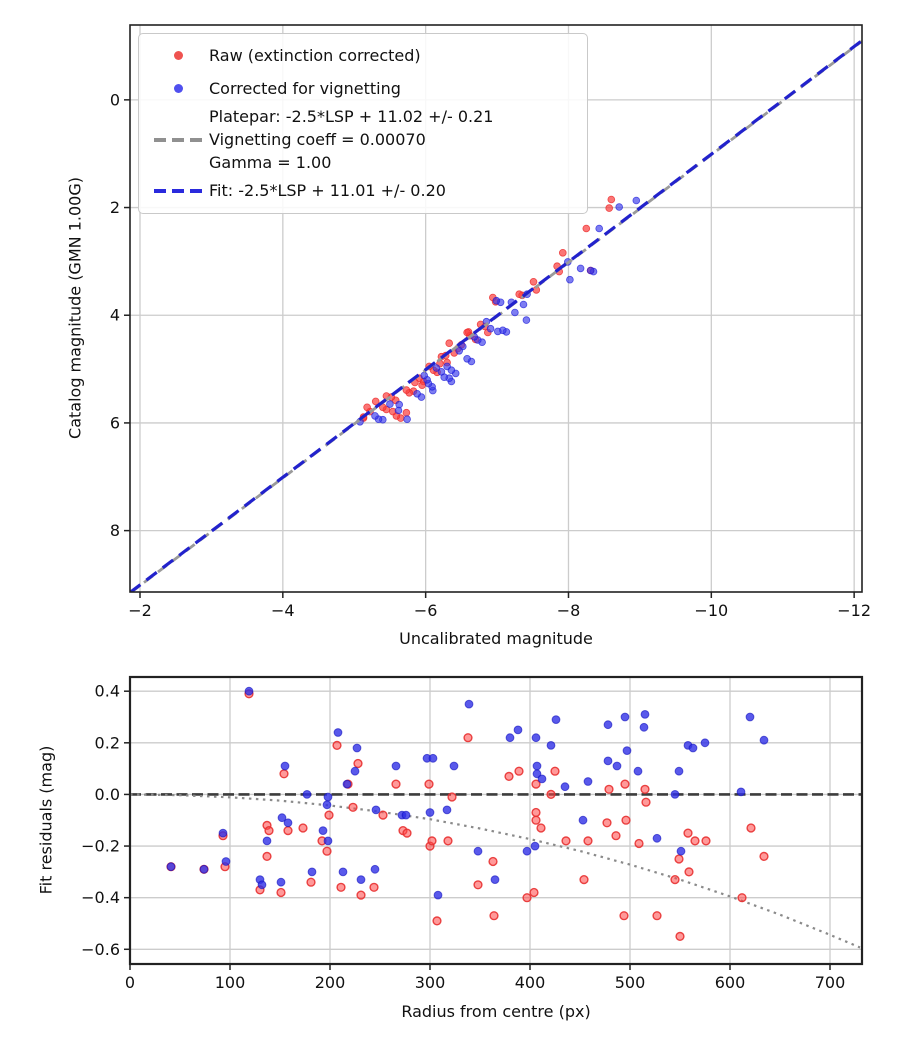  Describe the element at coordinates (107, 691) in the screenshot. I see `bottom-ytick-label: 0.4` at that location.